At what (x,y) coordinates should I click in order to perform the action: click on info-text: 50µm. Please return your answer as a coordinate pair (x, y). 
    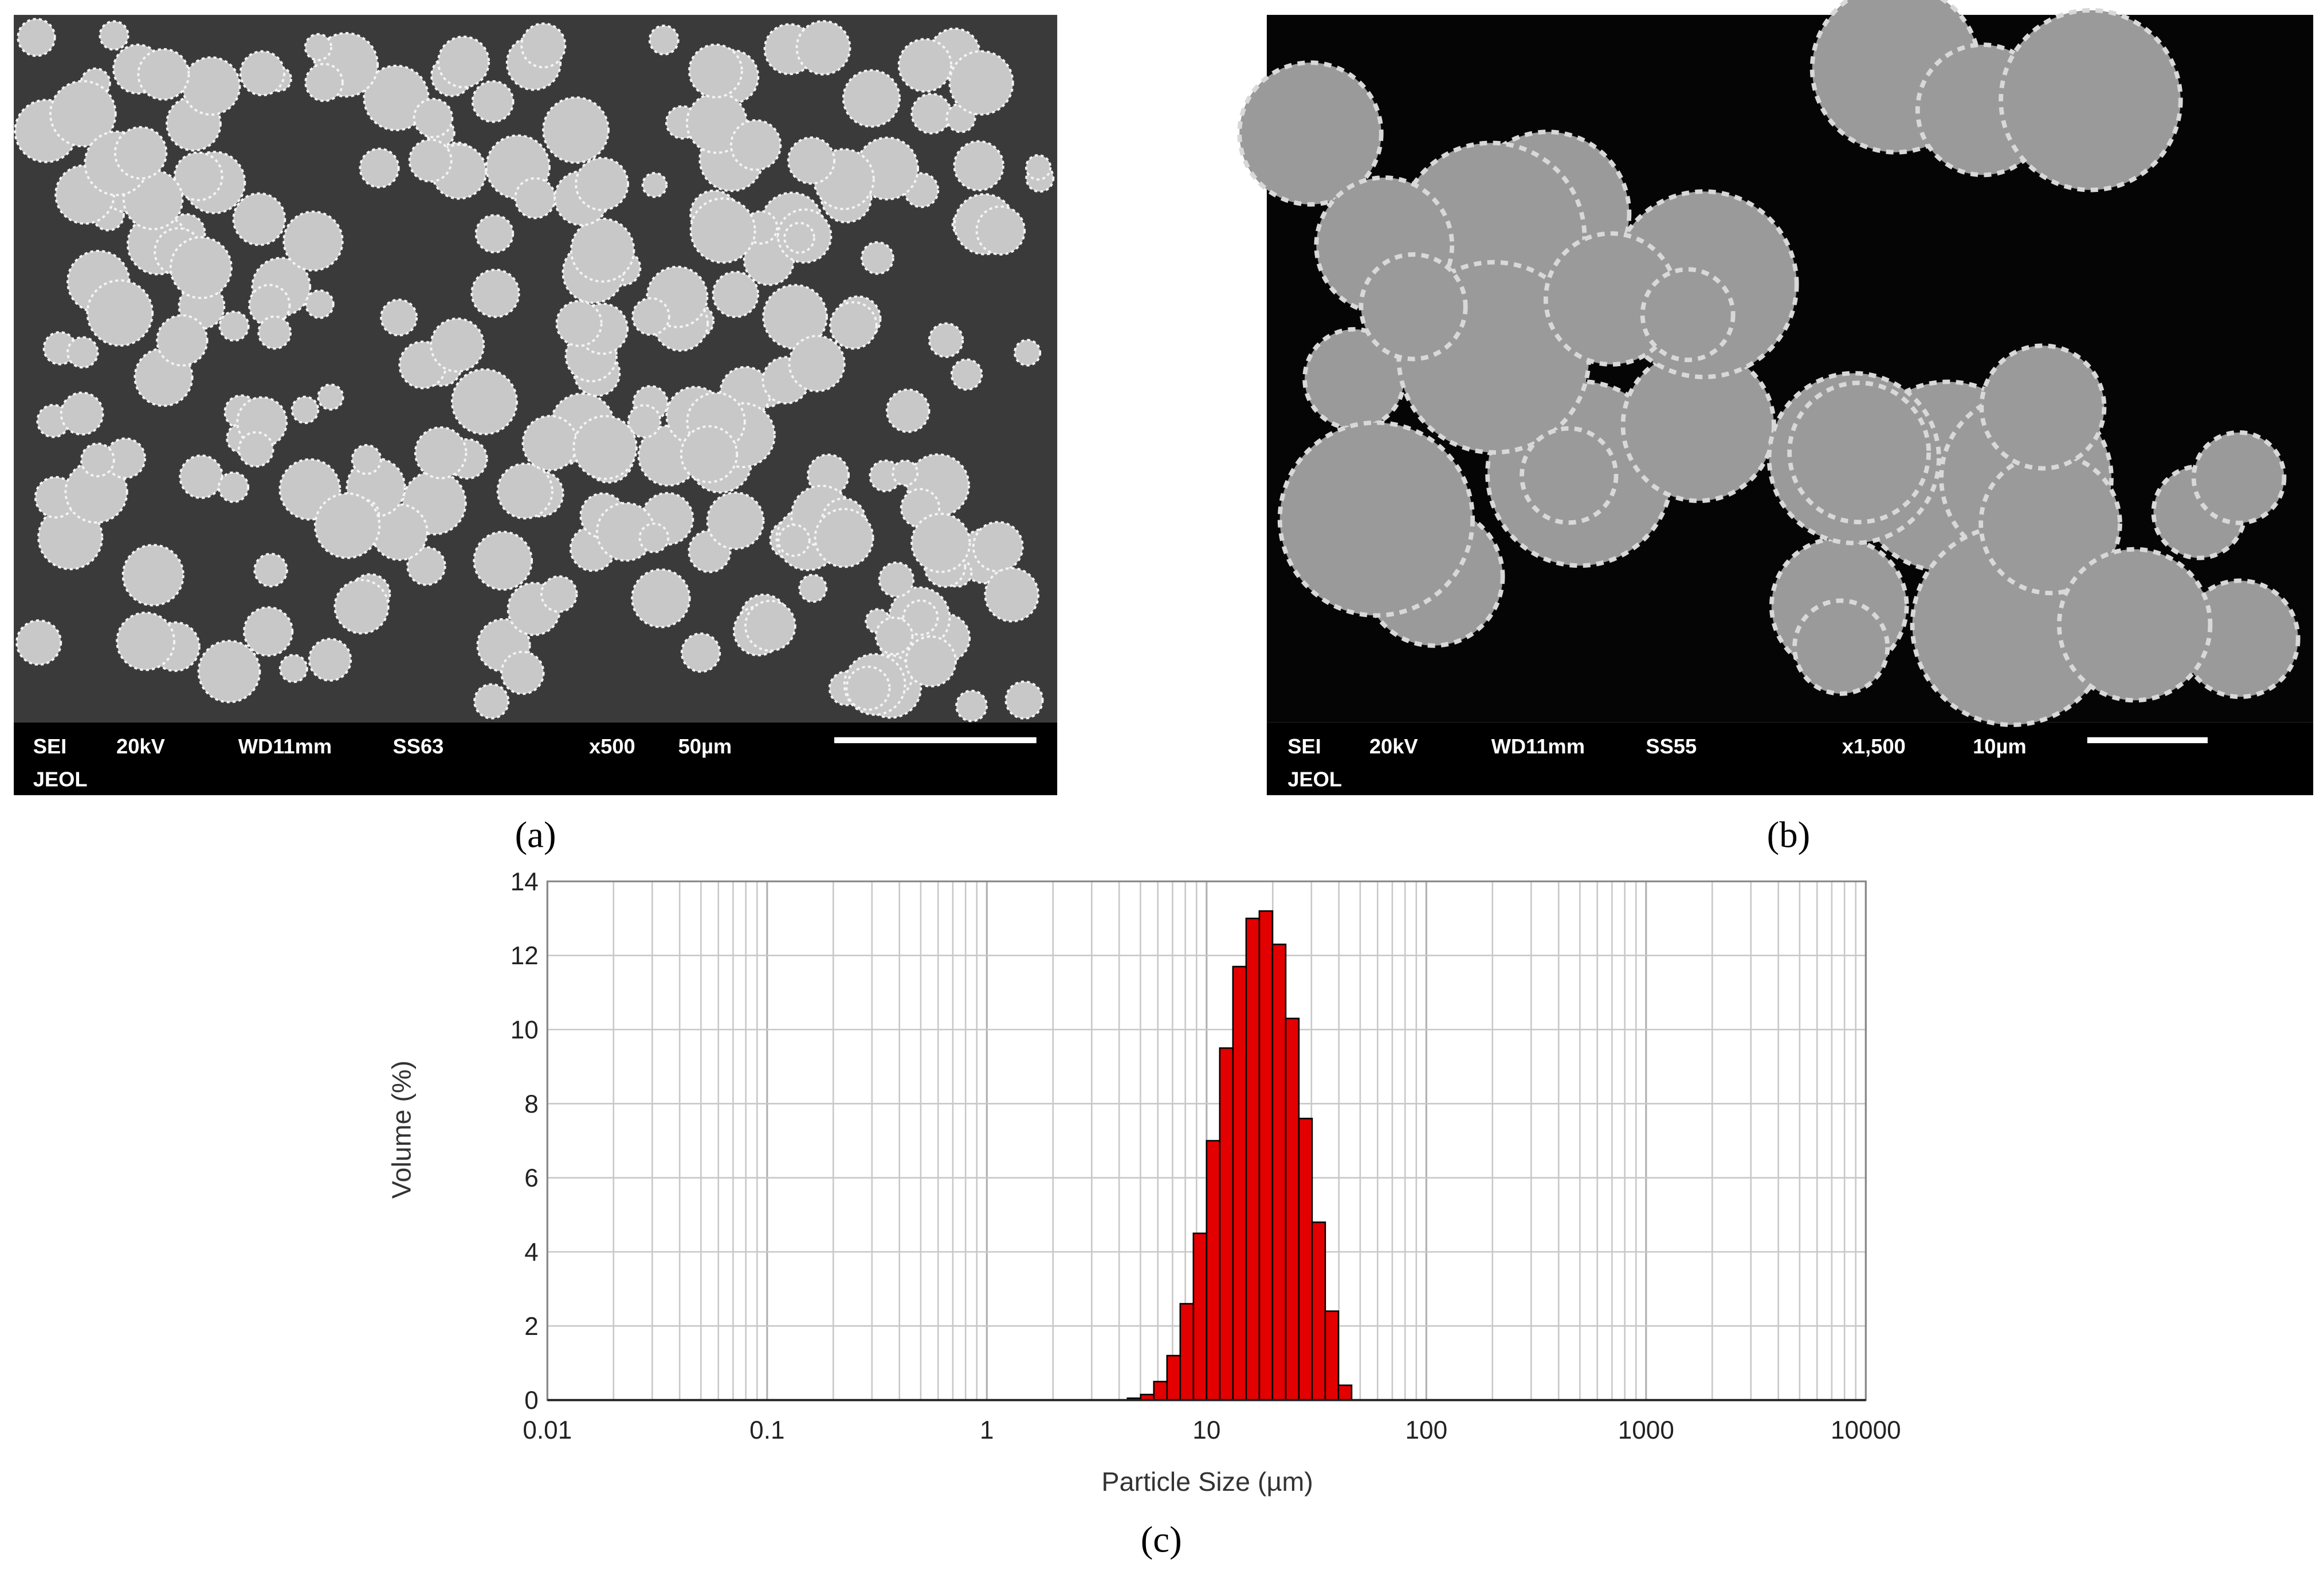
    Looking at the image, I should click on (705, 746).